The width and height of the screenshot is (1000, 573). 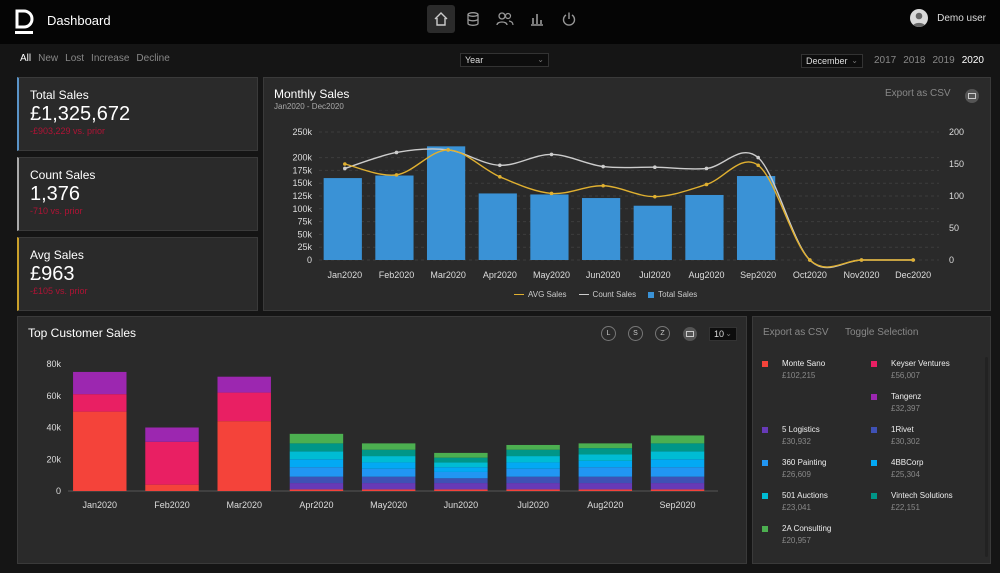 What do you see at coordinates (986, 457) in the screenshot?
I see `scrollbar` at bounding box center [986, 457].